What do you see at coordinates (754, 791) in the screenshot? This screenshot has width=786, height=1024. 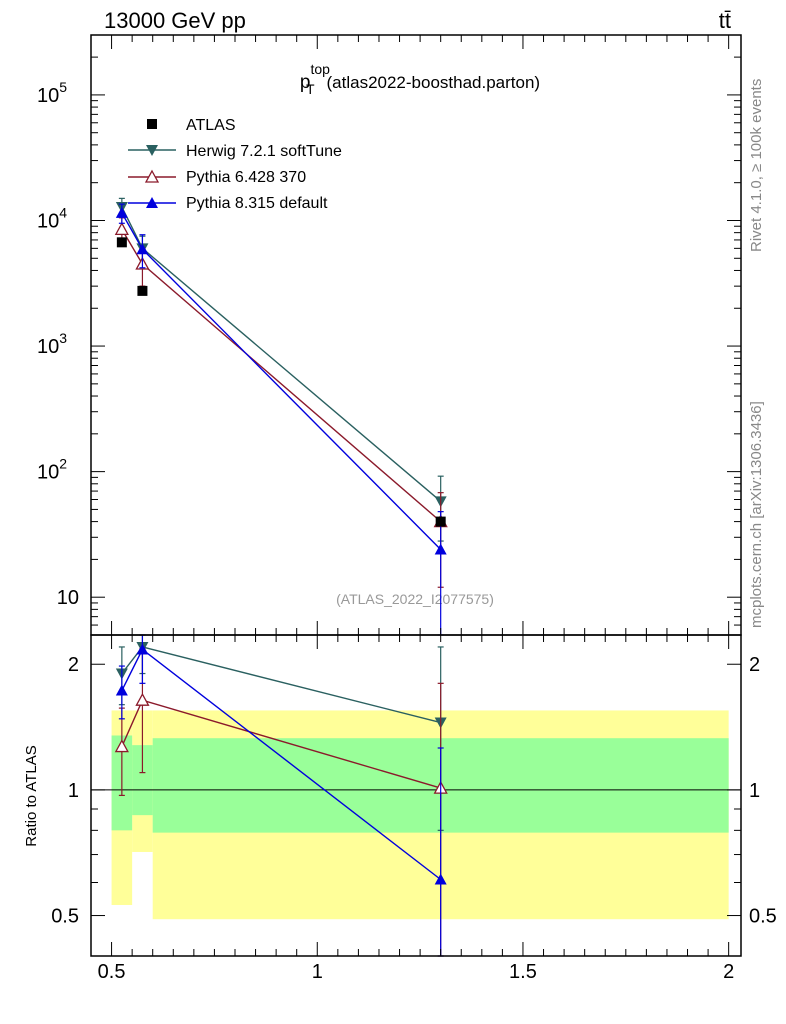 I see `ratio-ytick-label-right: 1` at bounding box center [754, 791].